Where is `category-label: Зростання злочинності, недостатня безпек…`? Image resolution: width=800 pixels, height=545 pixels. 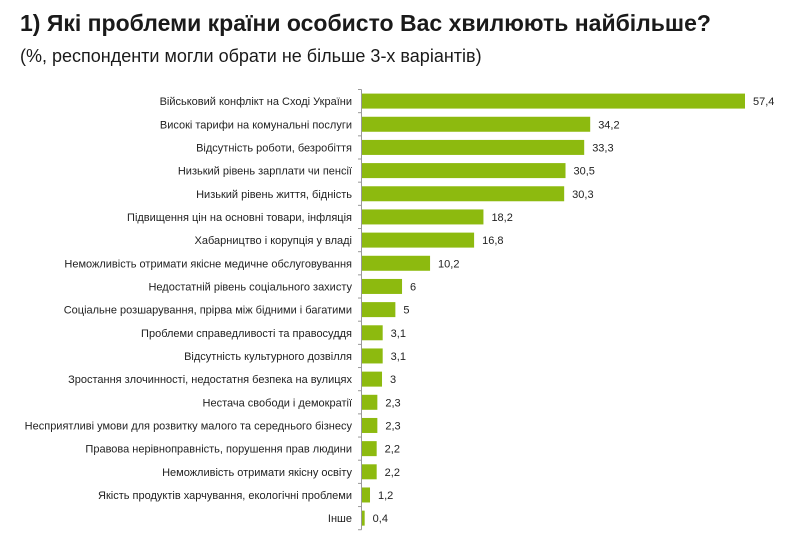
category-label: Зростання злочинності, недостатня безпек… is located at coordinates (210, 380).